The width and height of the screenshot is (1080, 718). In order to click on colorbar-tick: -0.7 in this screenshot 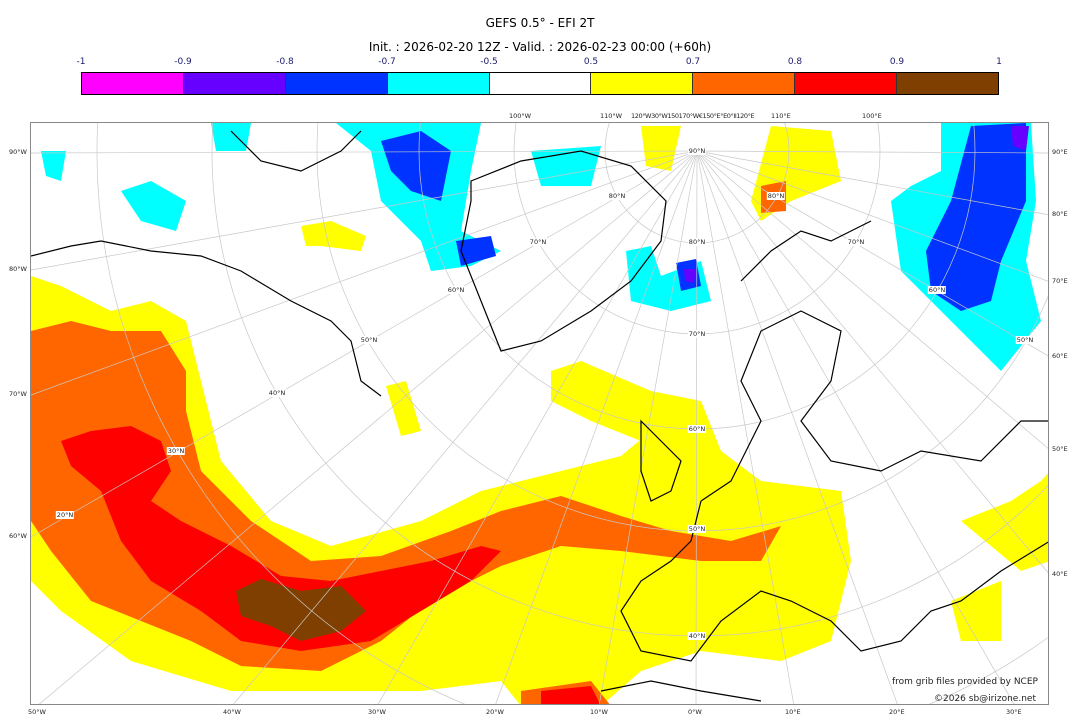, I will do `click(387, 62)`.